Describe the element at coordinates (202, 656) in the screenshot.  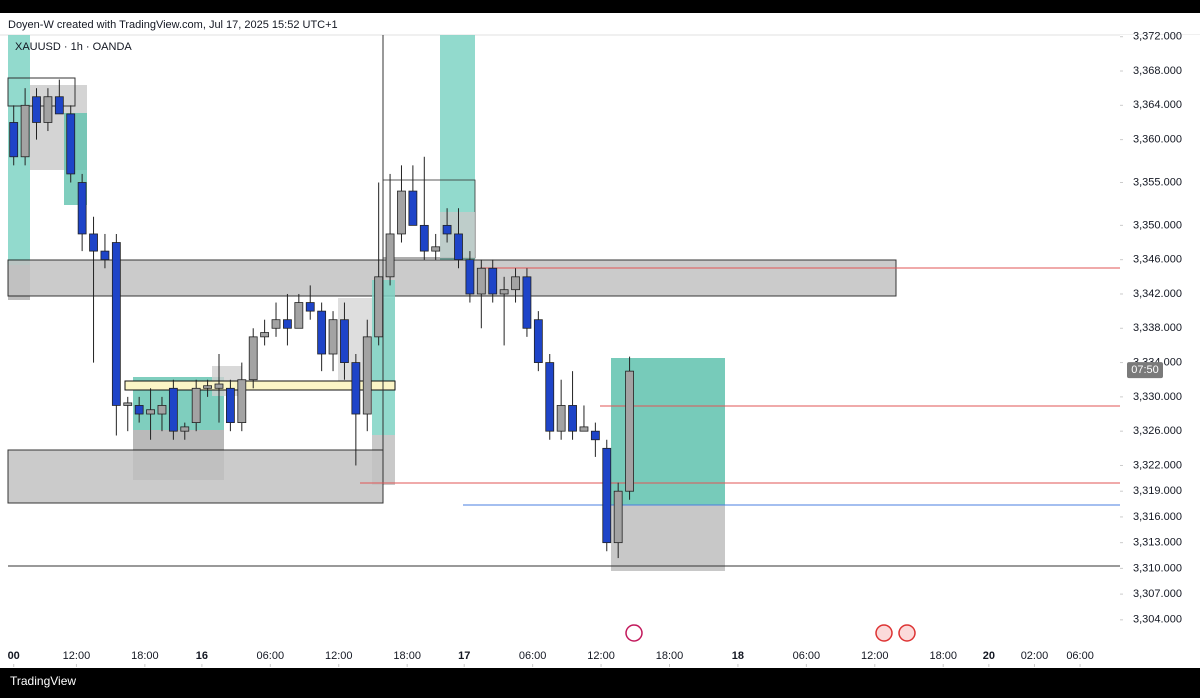
I see `x-tick-label: 16` at that location.